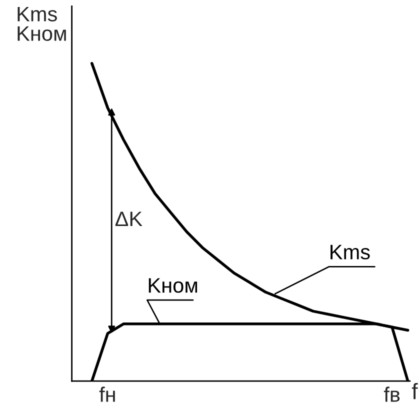 Image resolution: width=420 pixels, height=412 pixels. I want to click on x-axis-title: f, so click(415, 391).